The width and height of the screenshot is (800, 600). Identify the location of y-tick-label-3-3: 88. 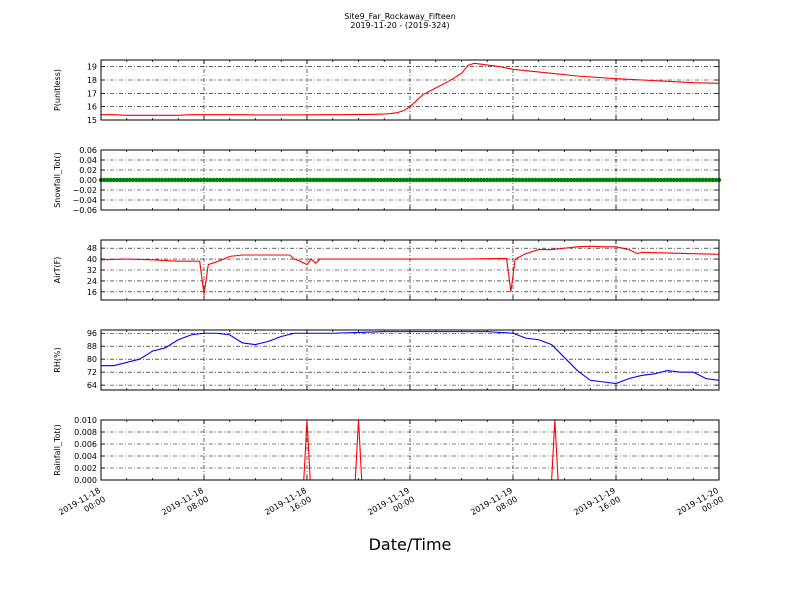
(92, 346).